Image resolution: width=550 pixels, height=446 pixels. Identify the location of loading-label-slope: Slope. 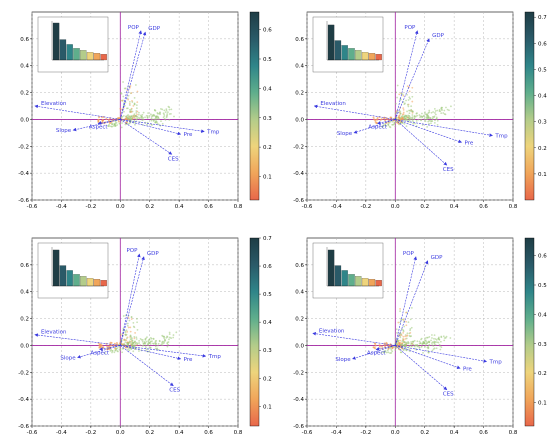
(64, 131).